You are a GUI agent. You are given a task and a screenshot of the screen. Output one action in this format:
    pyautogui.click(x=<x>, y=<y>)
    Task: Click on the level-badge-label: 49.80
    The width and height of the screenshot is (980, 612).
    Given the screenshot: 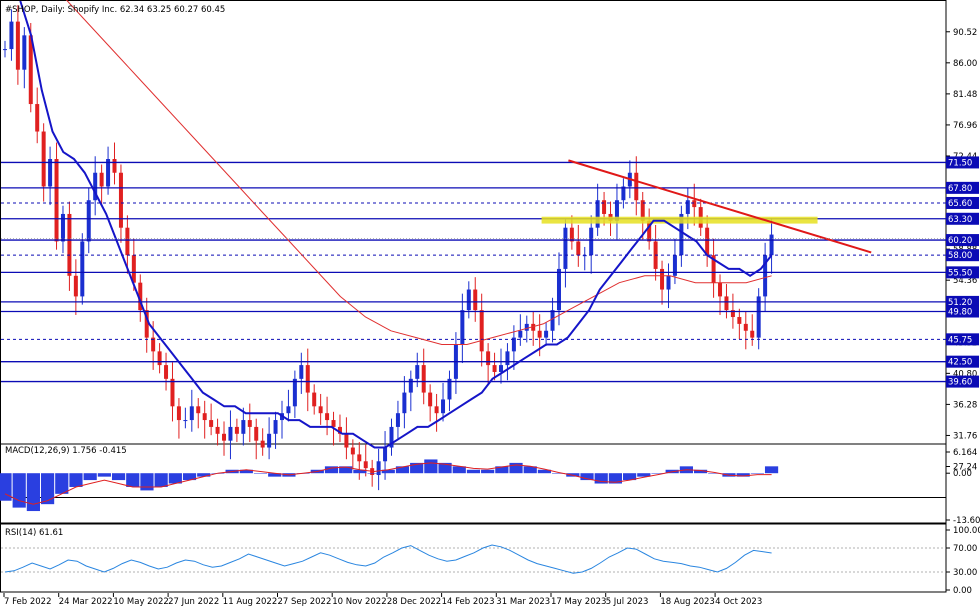 What is the action you would take?
    pyautogui.click(x=960, y=313)
    